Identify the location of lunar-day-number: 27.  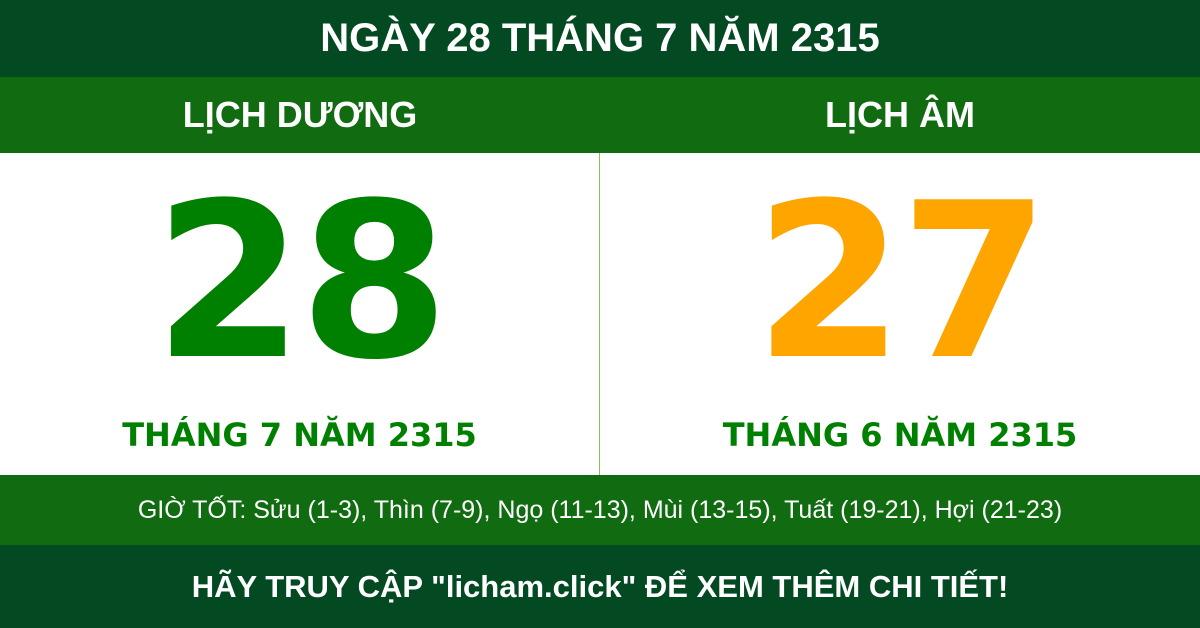
(901, 281).